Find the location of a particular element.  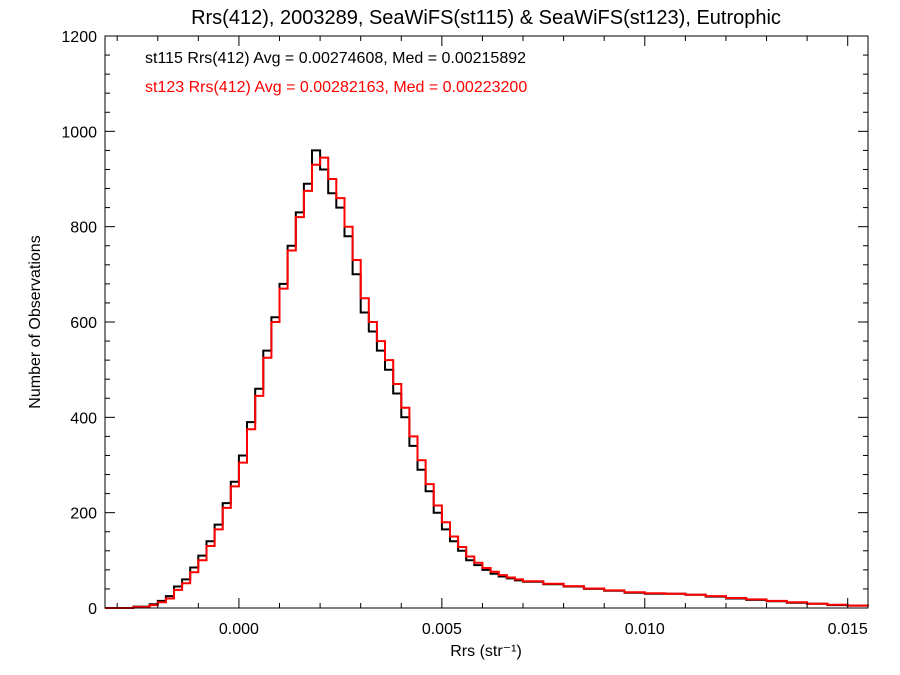

y-axis-label: Number of Observations is located at coordinates (35, 321).